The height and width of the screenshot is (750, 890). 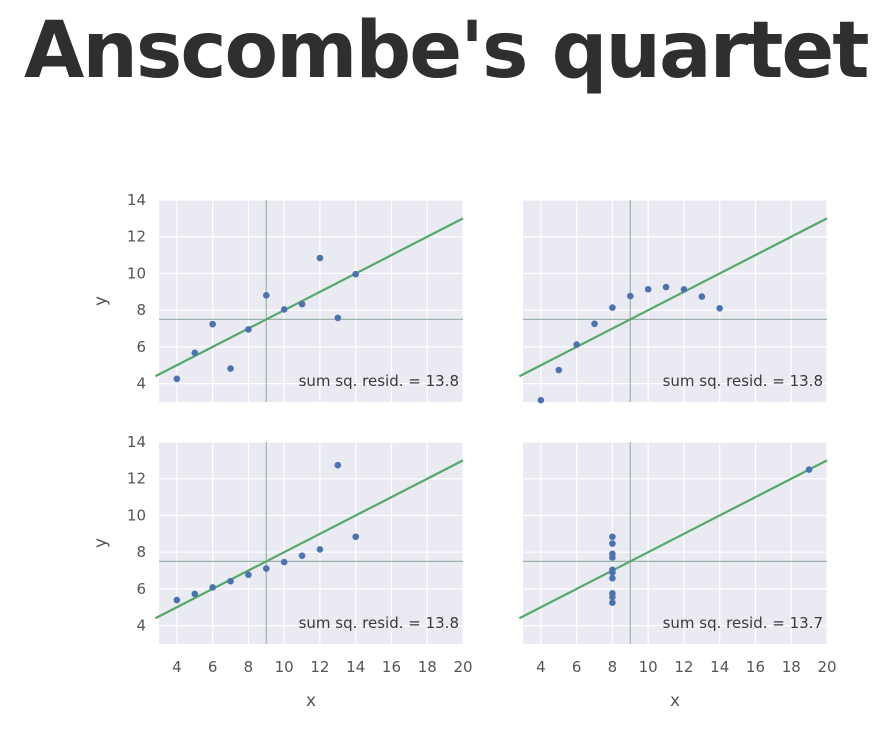 What do you see at coordinates (447, 51) in the screenshot?
I see `page-title: Anscombe's quartet` at bounding box center [447, 51].